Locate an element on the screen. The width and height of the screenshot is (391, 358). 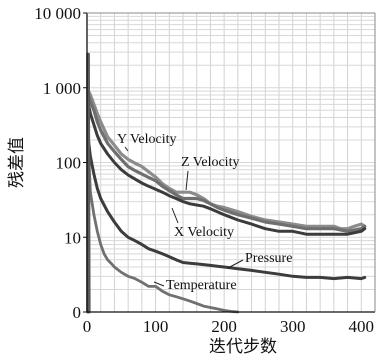
x-tick-label: 400 is located at coordinates (362, 326).